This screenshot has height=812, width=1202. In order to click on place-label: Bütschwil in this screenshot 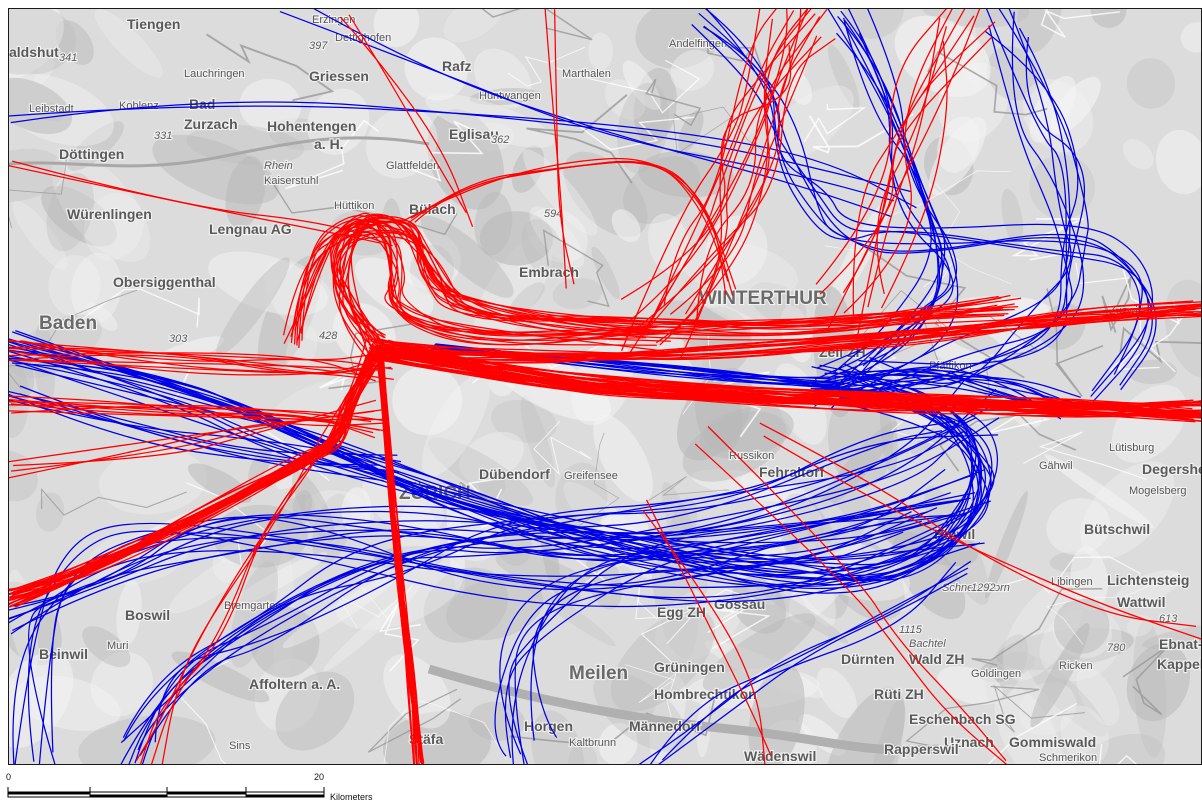, I will do `click(1117, 529)`.